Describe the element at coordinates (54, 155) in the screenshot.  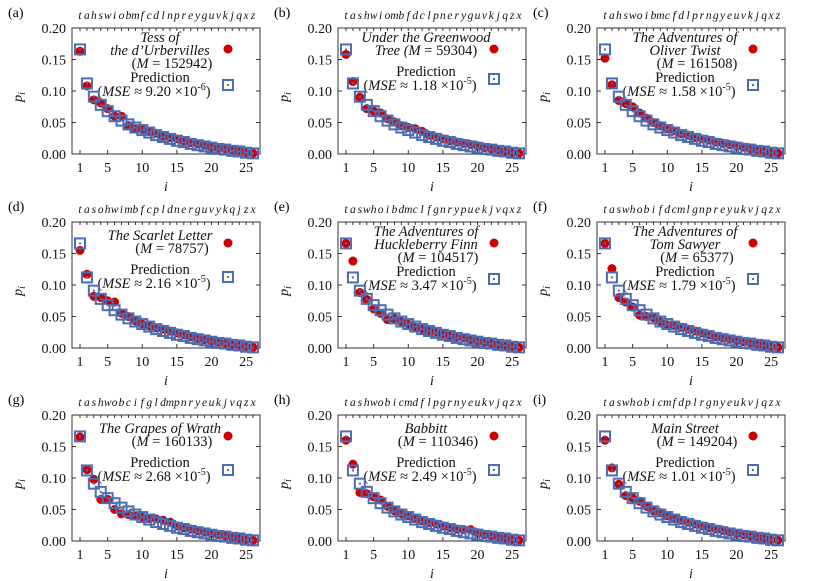
I see `y-tick-label: 0.00` at that location.